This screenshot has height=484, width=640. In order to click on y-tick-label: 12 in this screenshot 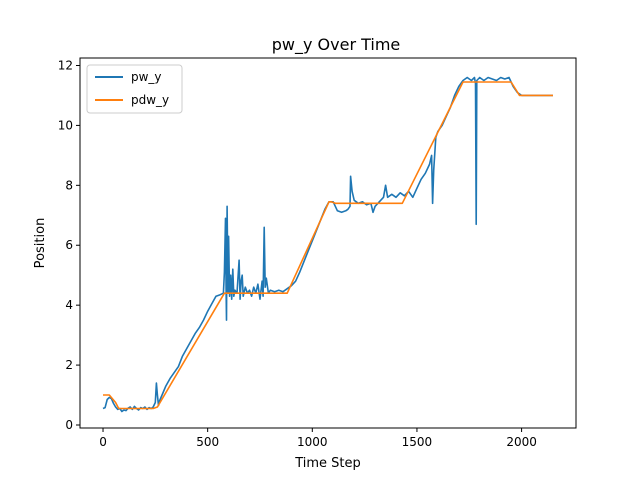, I will do `click(65, 65)`.